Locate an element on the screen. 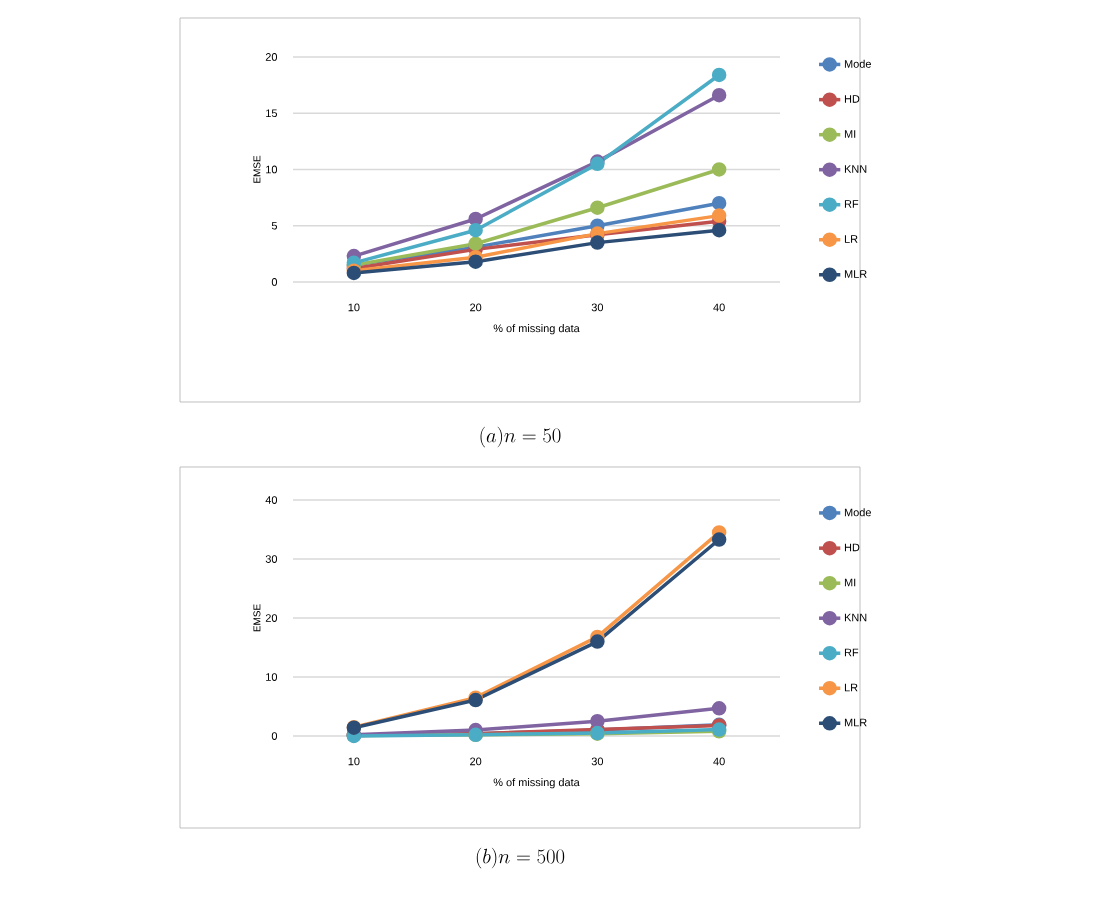 Image resolution: width=1101 pixels, height=923 pixels. y-tick-label: 5 is located at coordinates (274, 225).